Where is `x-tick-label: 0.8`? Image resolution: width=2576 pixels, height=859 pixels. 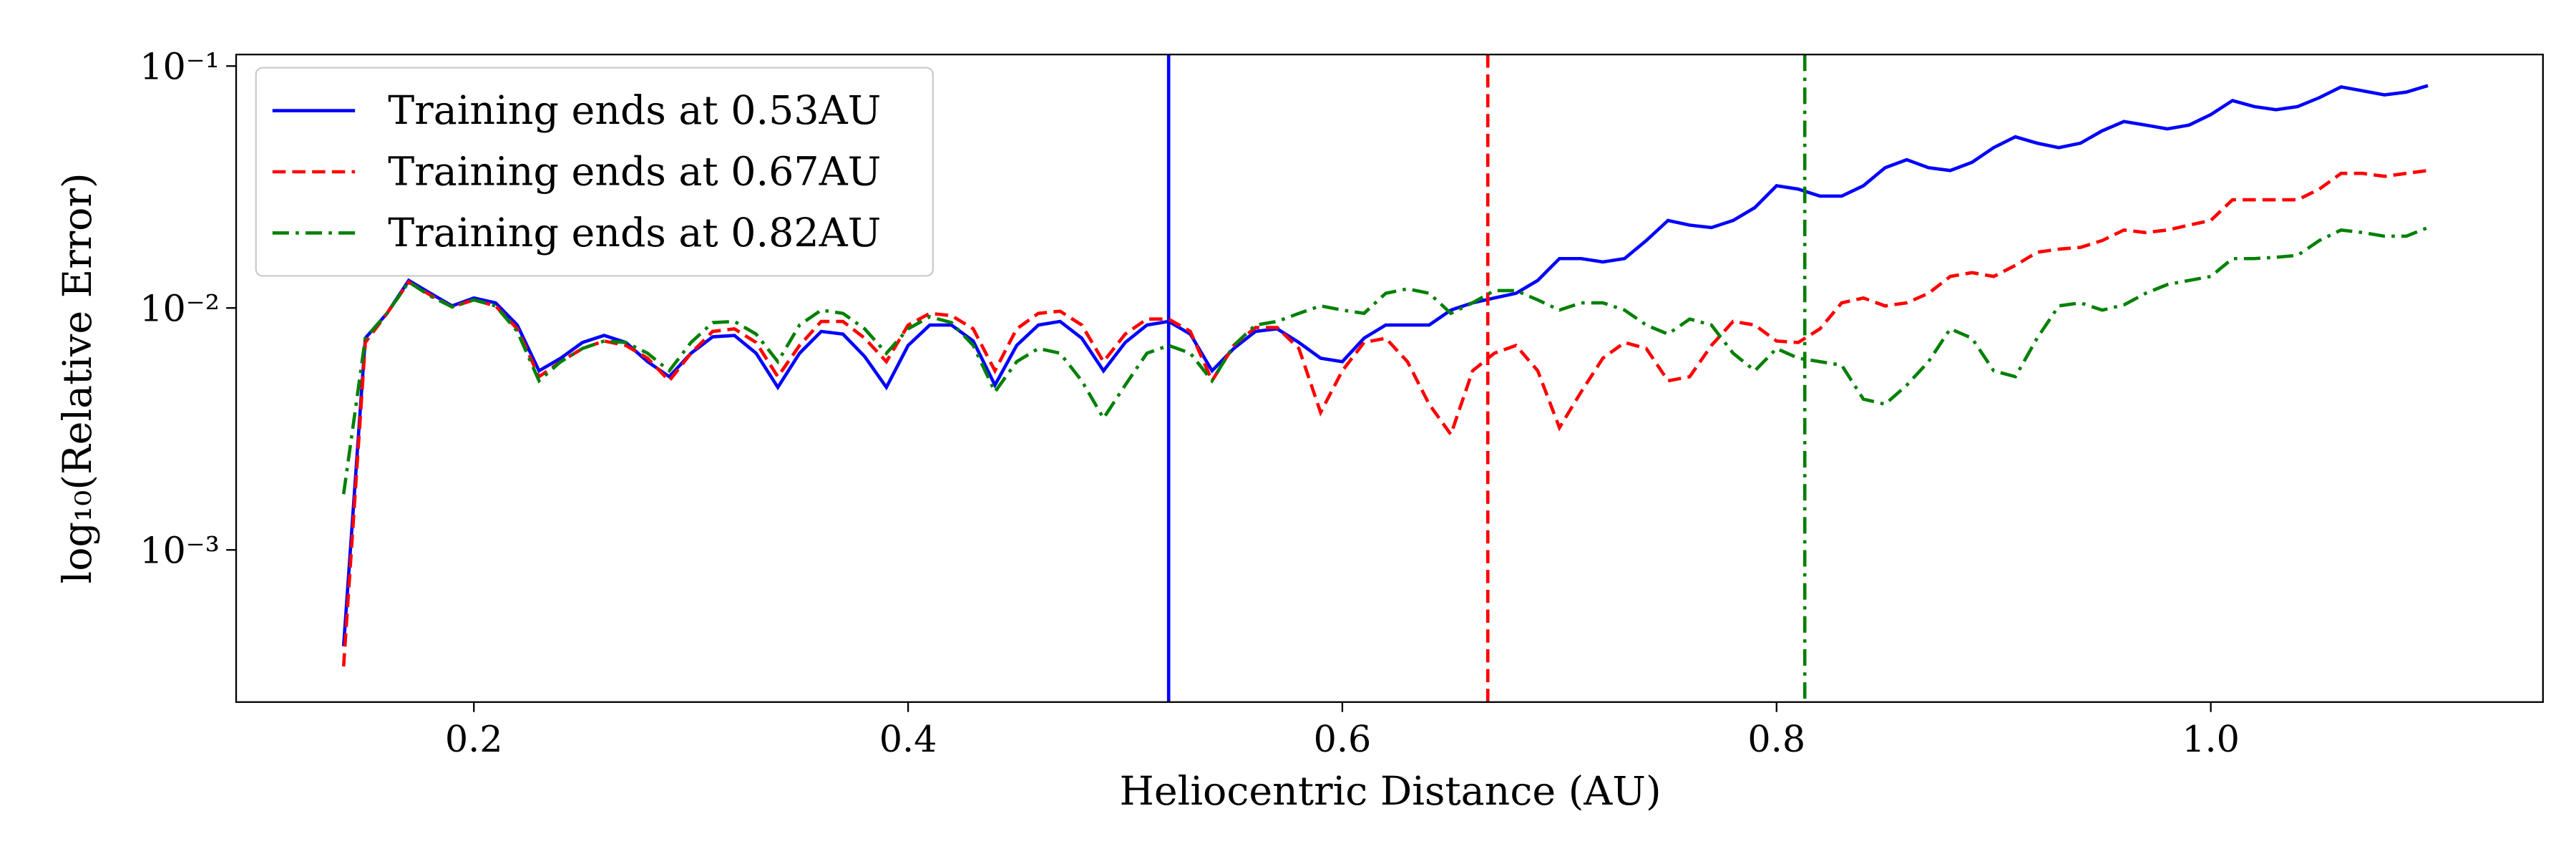 x-tick-label: 0.8 is located at coordinates (1776, 739).